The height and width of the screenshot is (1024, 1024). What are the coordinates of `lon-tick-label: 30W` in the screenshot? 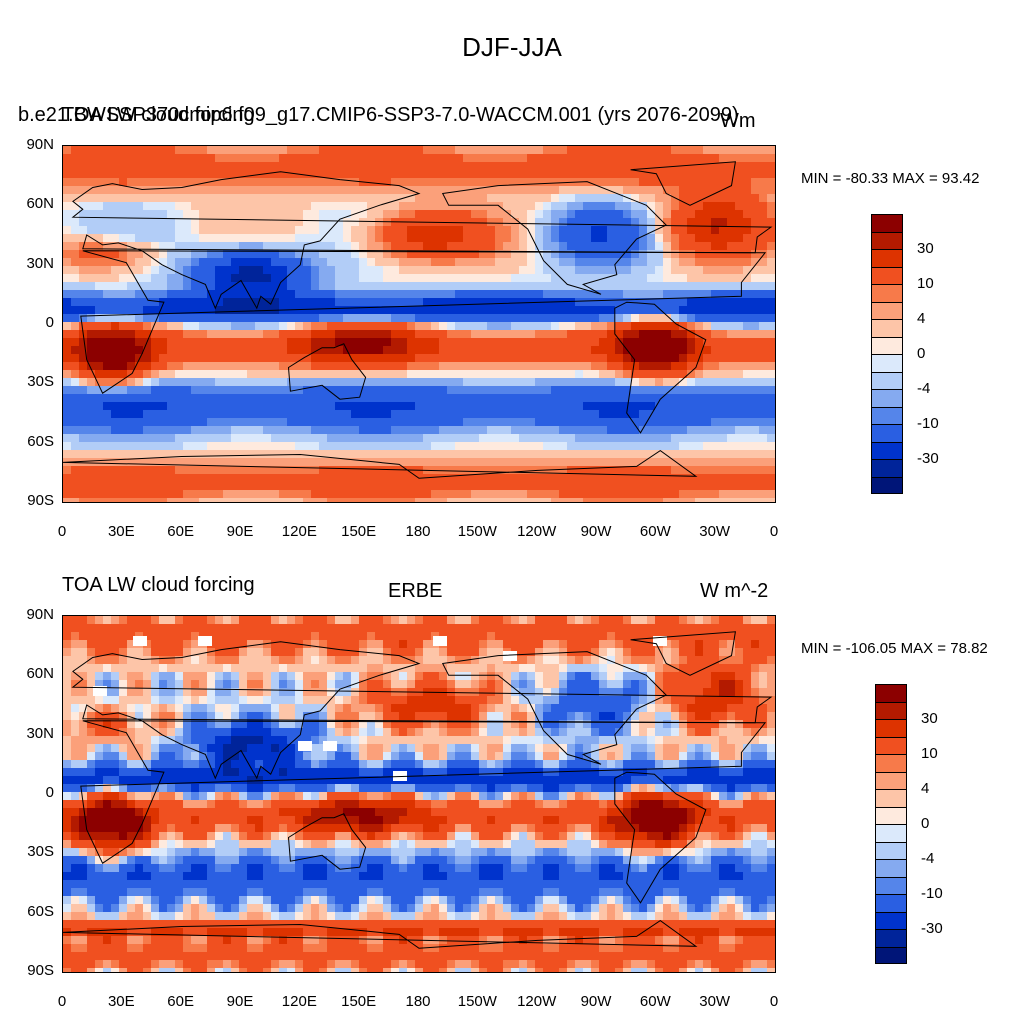 It's located at (715, 1001).